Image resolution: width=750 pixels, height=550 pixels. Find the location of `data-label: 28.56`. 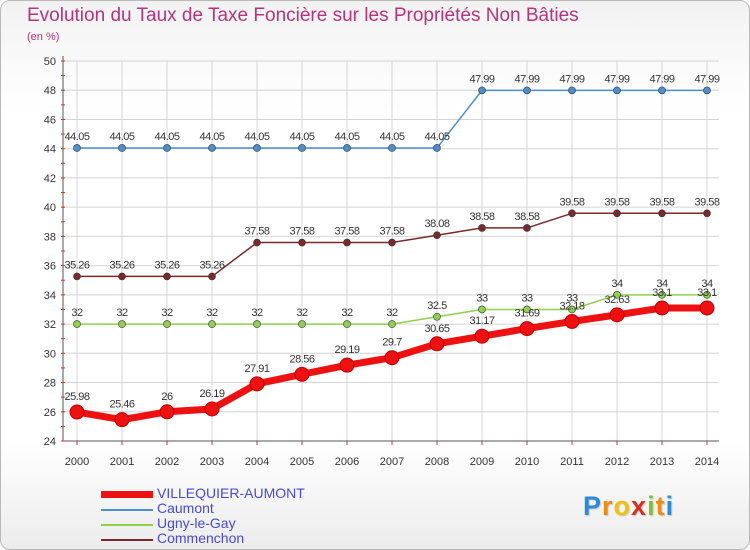

data-label: 28.56 is located at coordinates (301, 359).